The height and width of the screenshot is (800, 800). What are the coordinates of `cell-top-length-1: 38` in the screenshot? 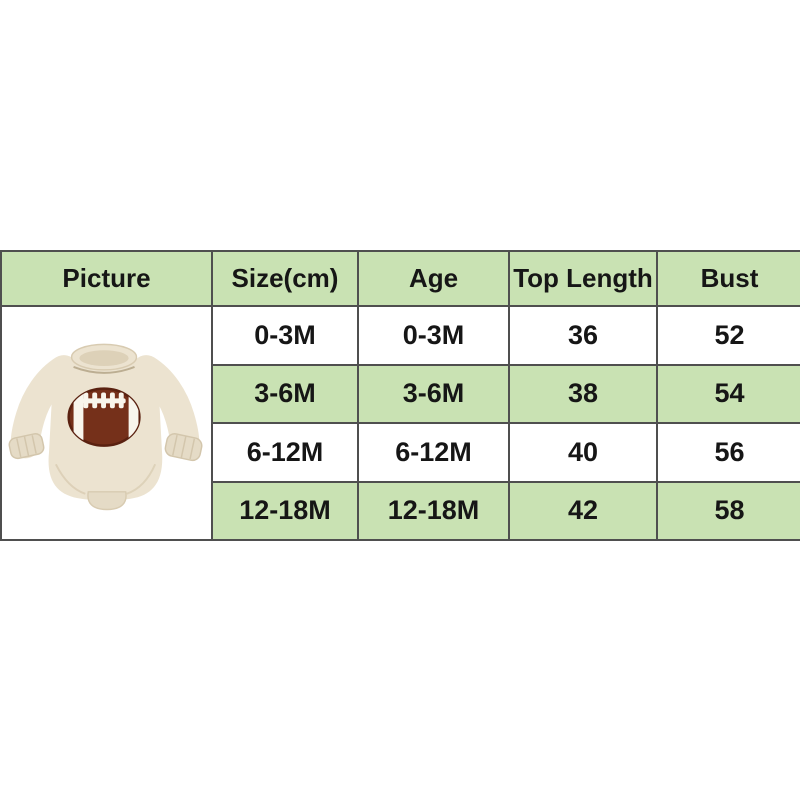 It's located at (583, 393).